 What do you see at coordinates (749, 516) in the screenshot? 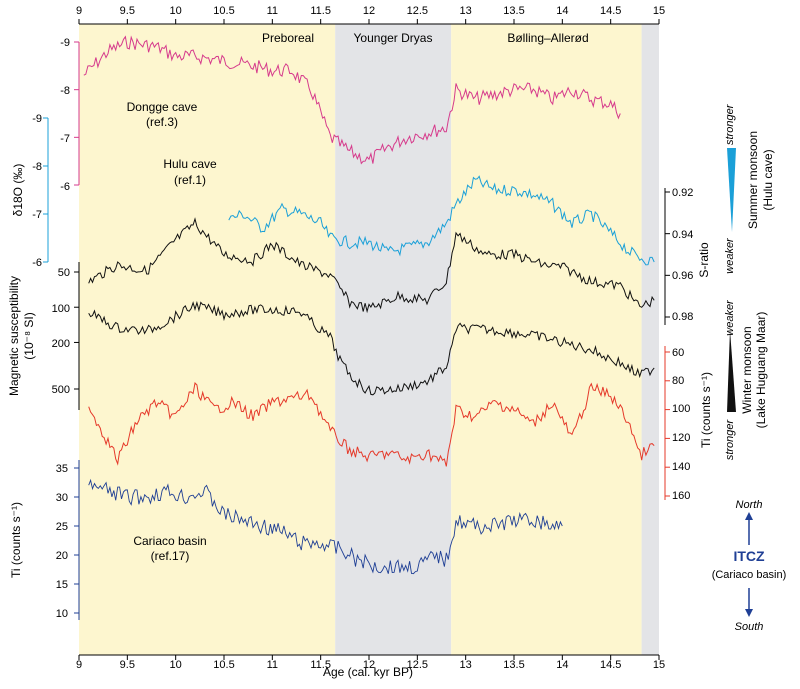
I see `north-arrow-icon` at bounding box center [749, 516].